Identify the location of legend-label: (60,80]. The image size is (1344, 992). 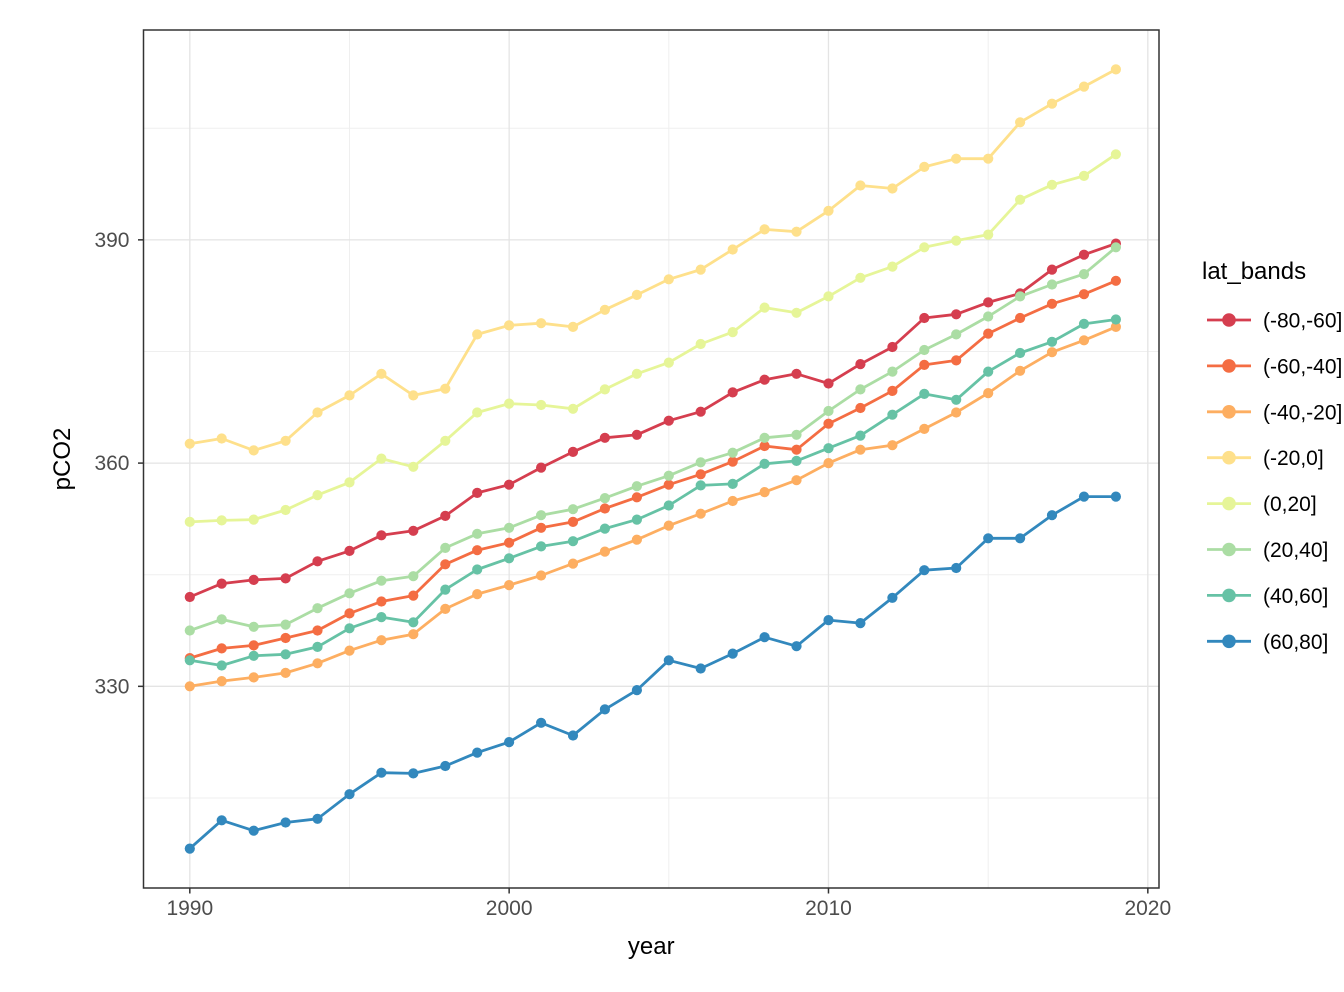
(1295, 642).